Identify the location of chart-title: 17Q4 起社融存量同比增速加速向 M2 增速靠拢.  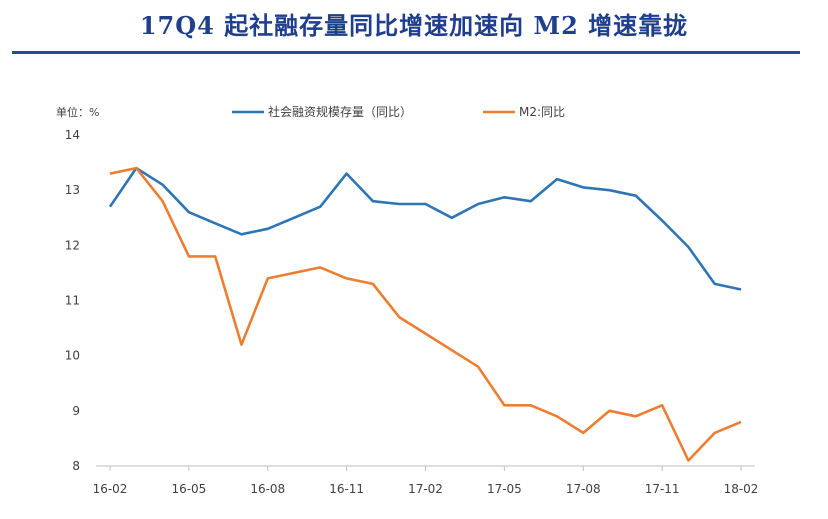
(414, 25).